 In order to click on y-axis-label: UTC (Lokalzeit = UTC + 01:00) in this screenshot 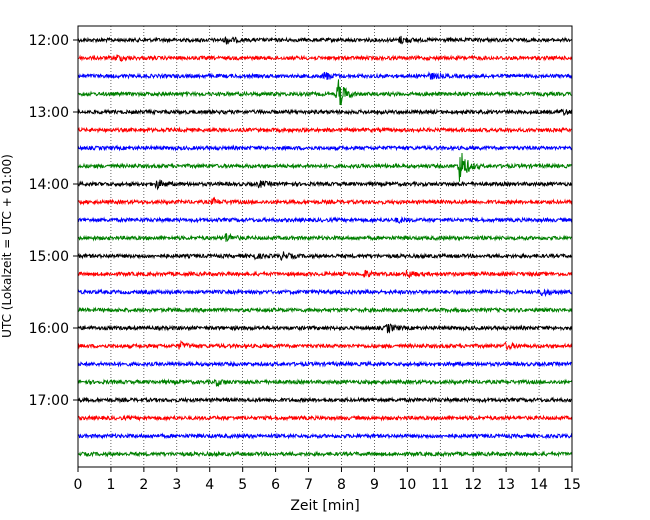, I will do `click(7, 246)`.